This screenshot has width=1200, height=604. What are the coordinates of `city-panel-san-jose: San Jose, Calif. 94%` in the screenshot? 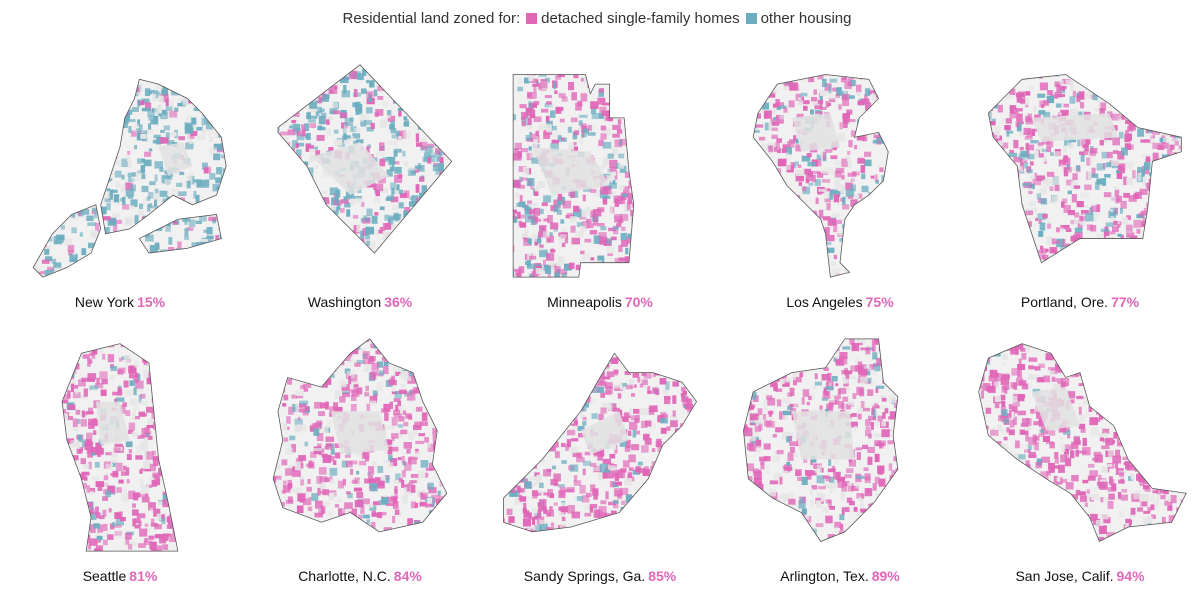 It's located at (1080, 461).